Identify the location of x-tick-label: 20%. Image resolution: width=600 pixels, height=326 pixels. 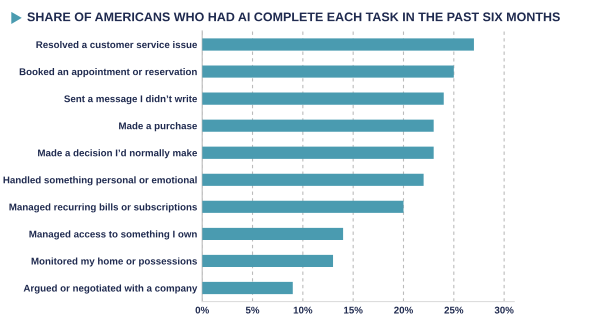
(403, 310).